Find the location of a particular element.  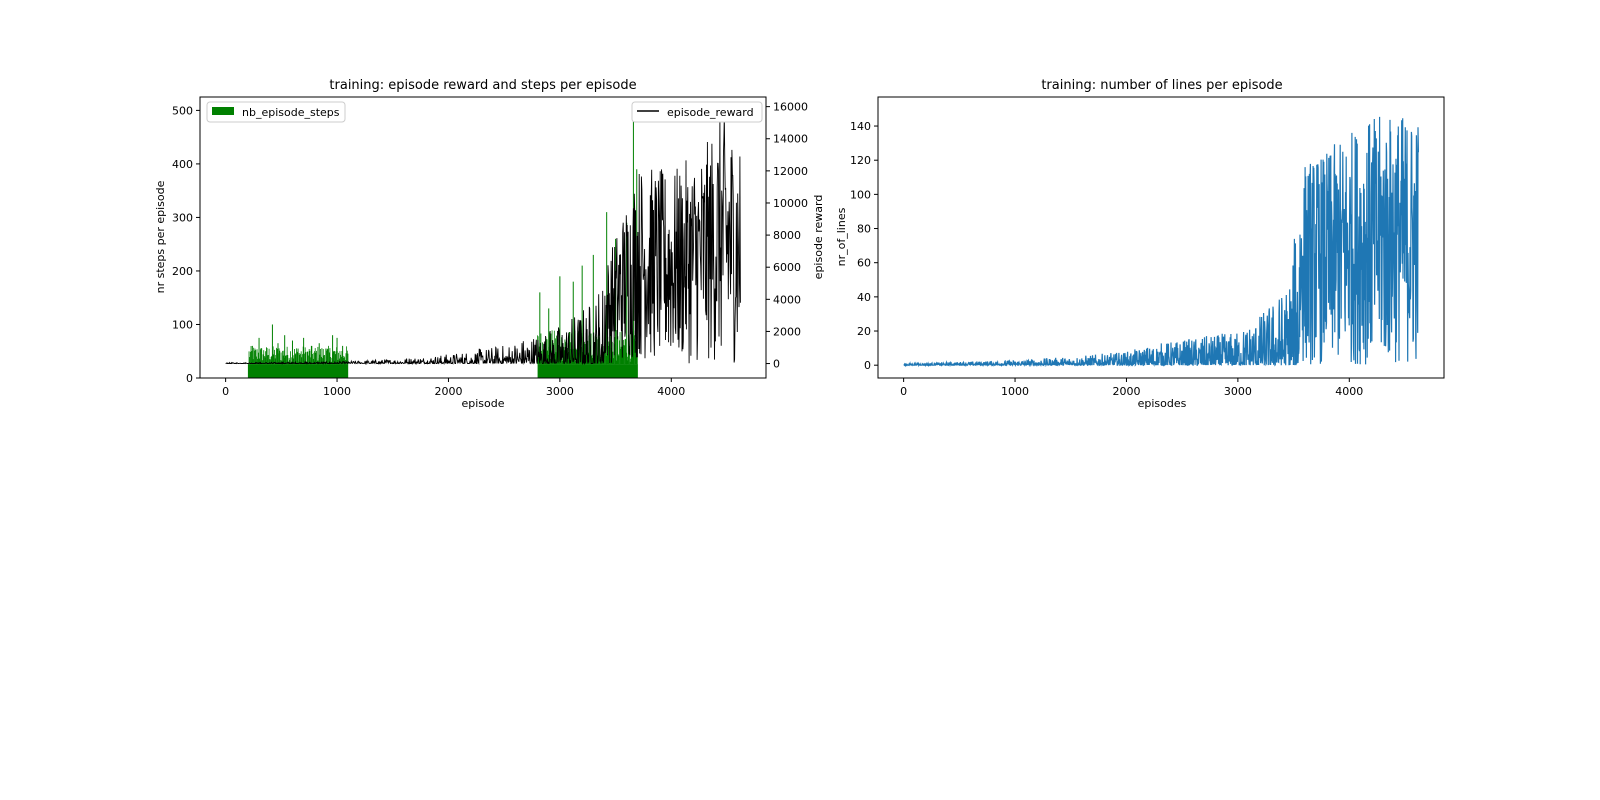

episode-reward-line is located at coordinates (483, 240).